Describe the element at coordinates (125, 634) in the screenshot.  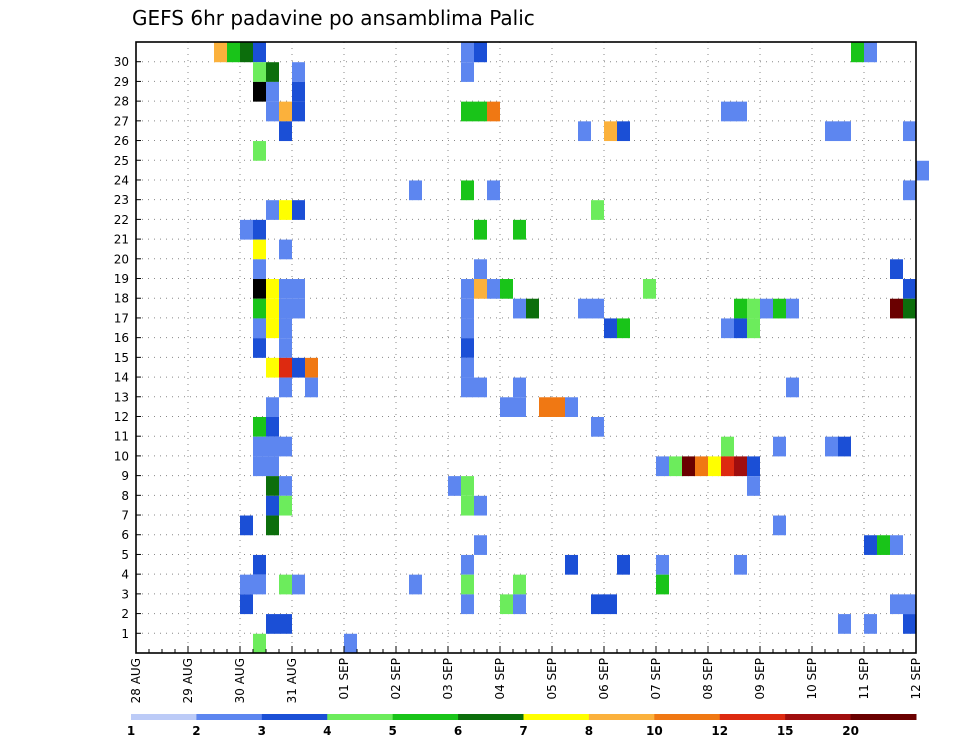
I see `y-tick-label: 1` at that location.